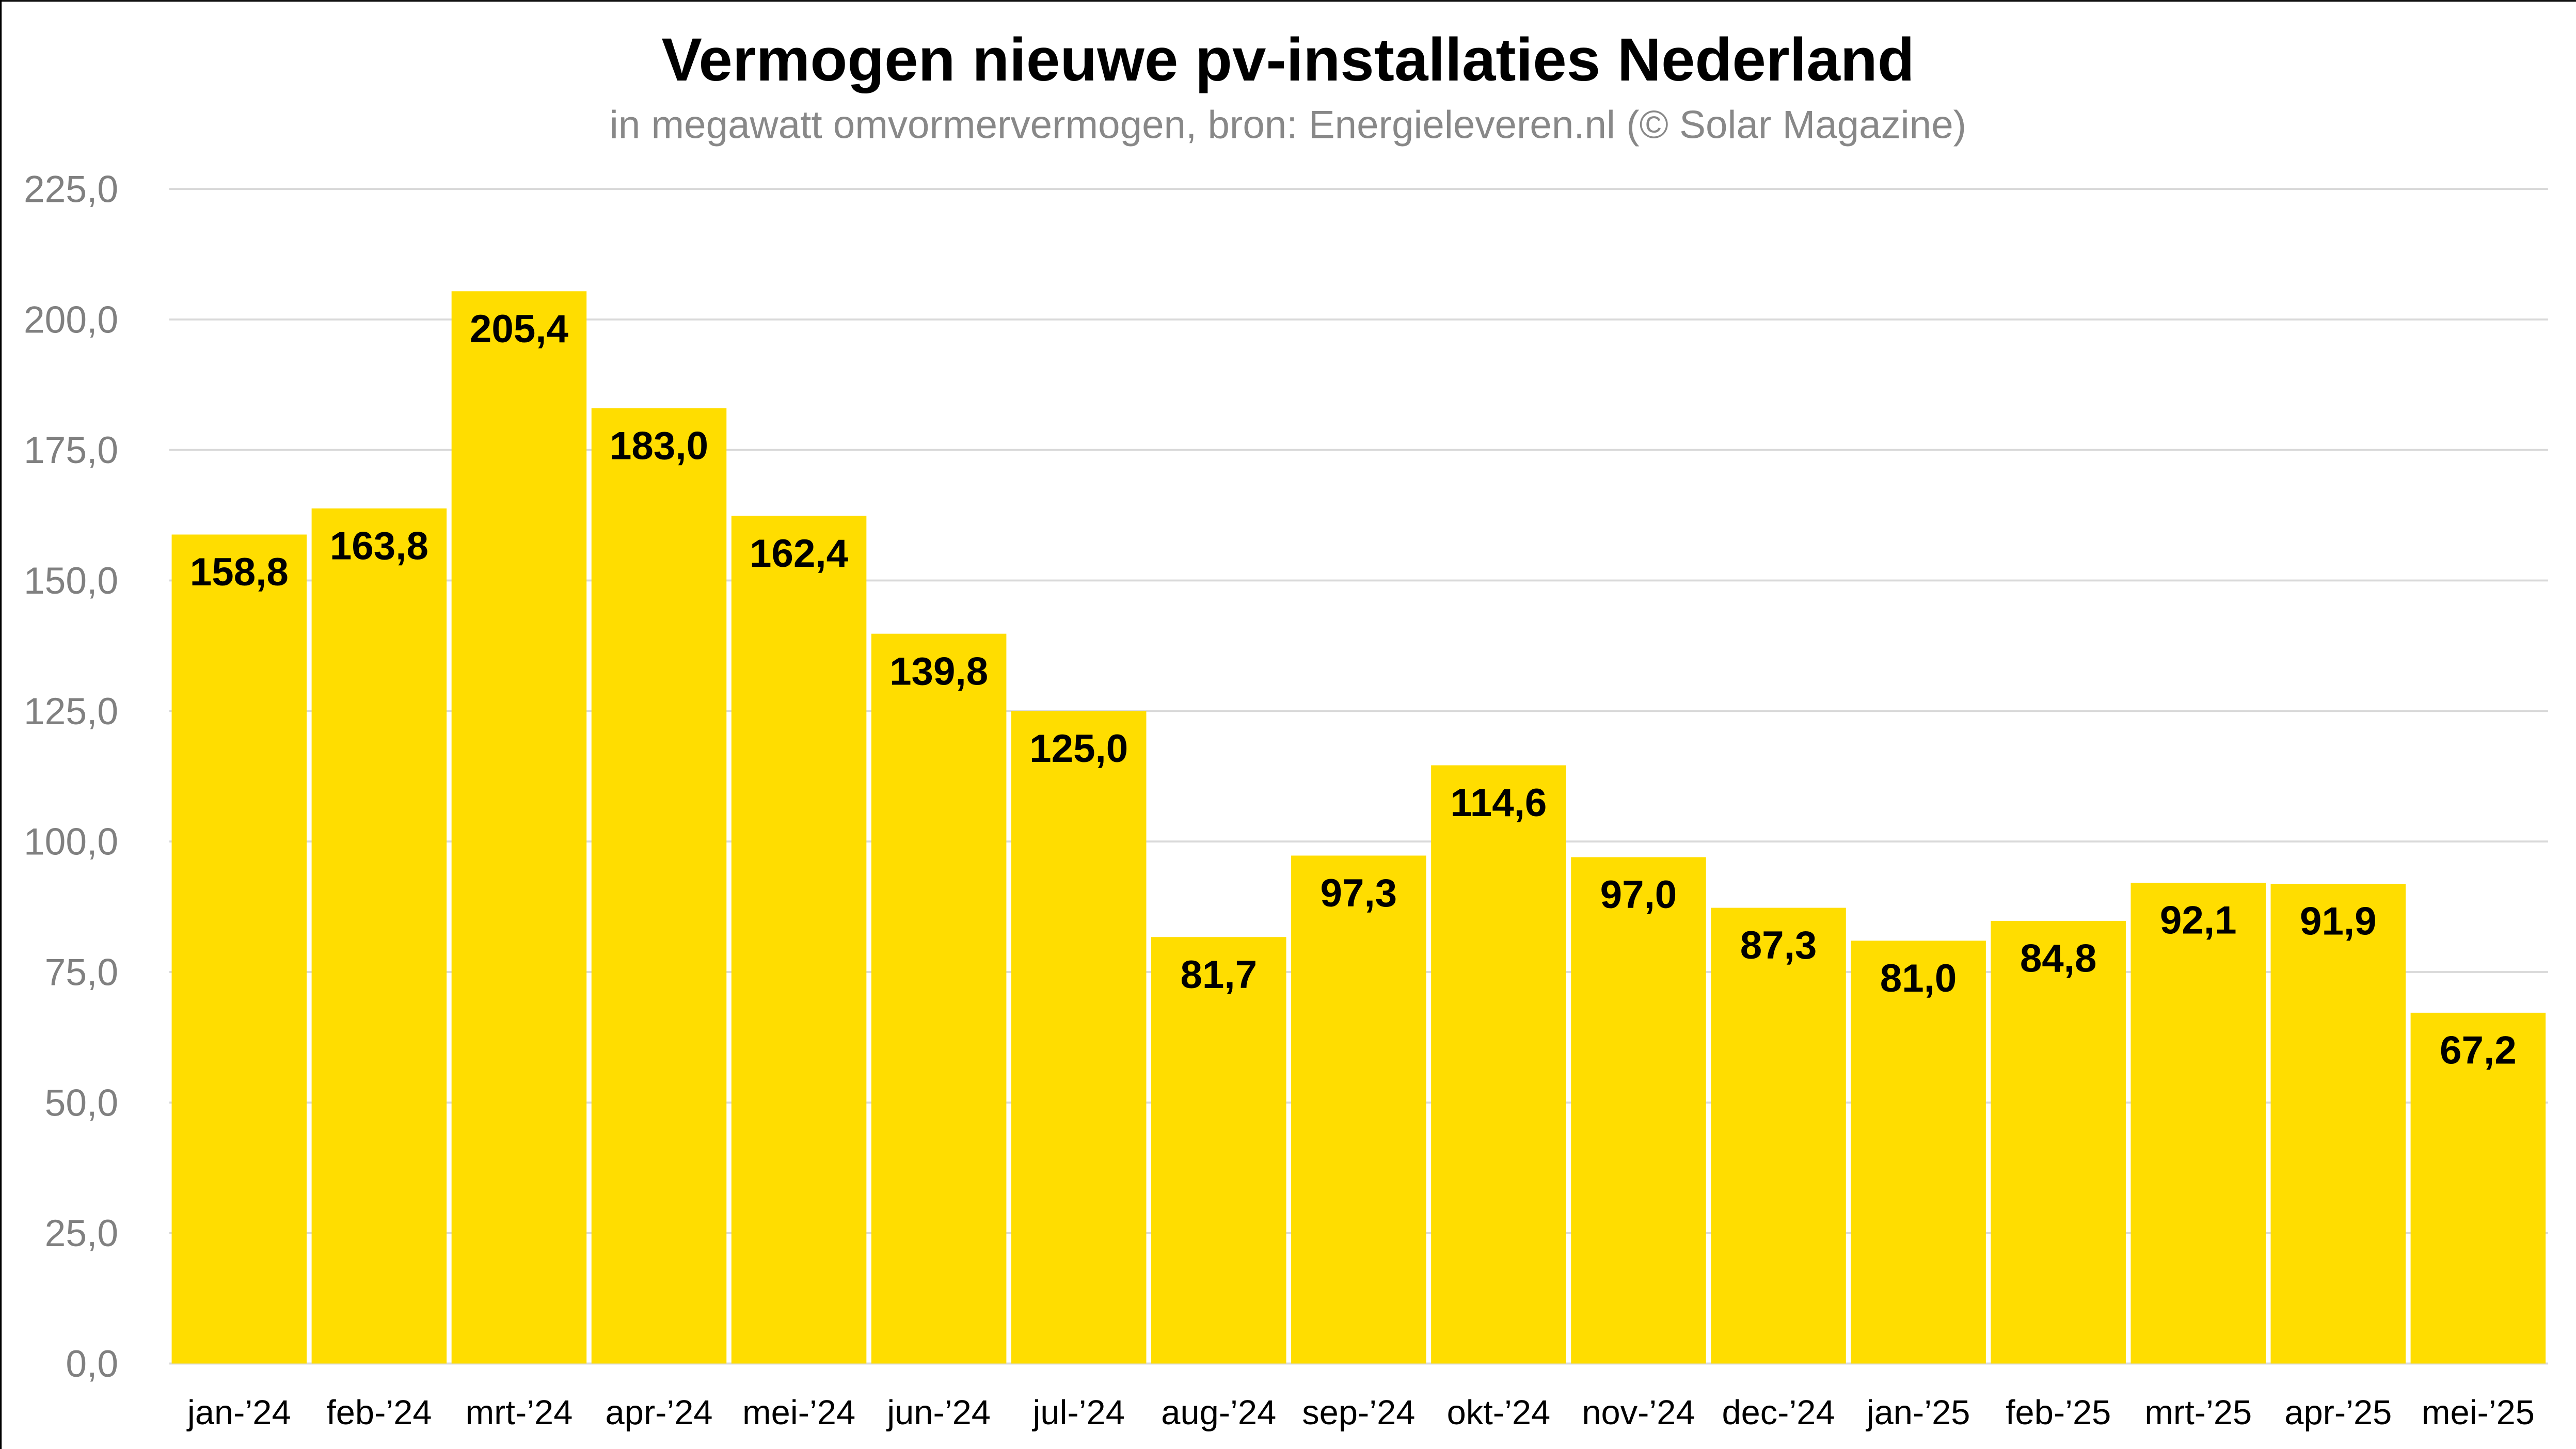 This screenshot has height=1449, width=2576. What do you see at coordinates (1078, 749) in the screenshot?
I see `data-label: 125,0` at bounding box center [1078, 749].